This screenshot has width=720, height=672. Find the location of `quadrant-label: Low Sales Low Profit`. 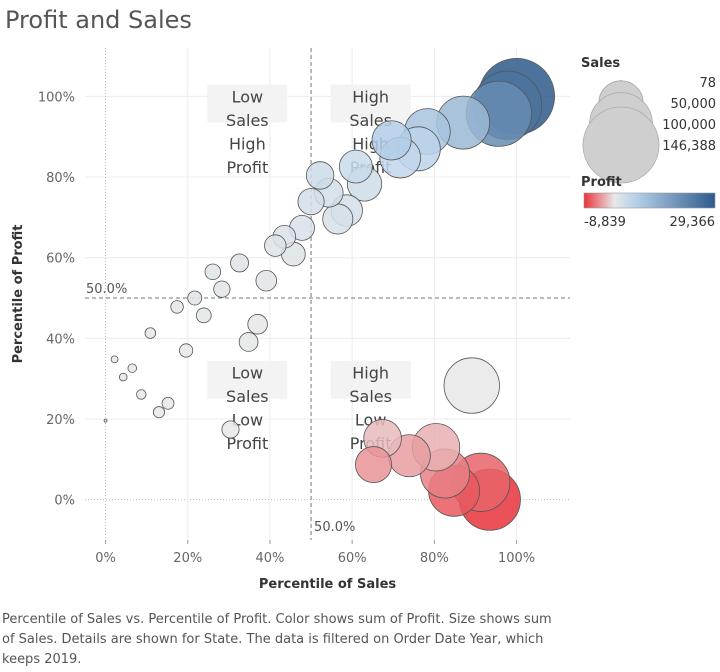

quadrant-label: Low Sales Low Profit is located at coordinates (247, 409).